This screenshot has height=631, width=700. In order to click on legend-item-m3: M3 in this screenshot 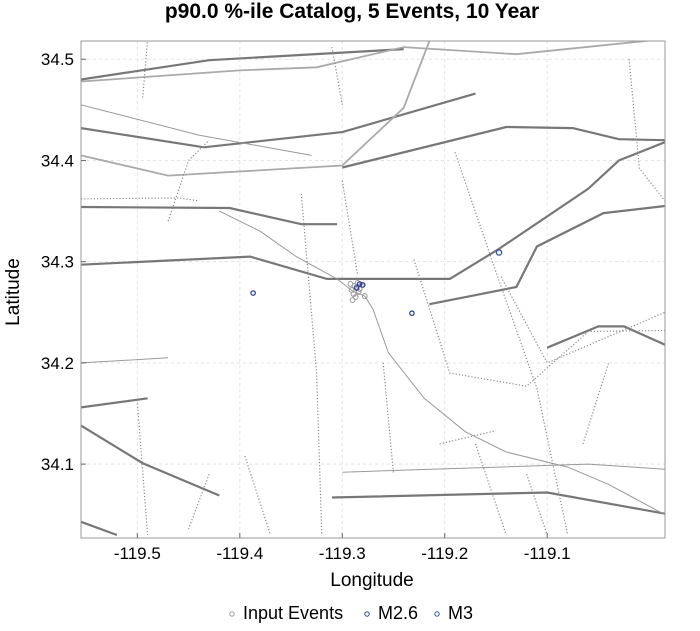, I will do `click(453, 613)`.